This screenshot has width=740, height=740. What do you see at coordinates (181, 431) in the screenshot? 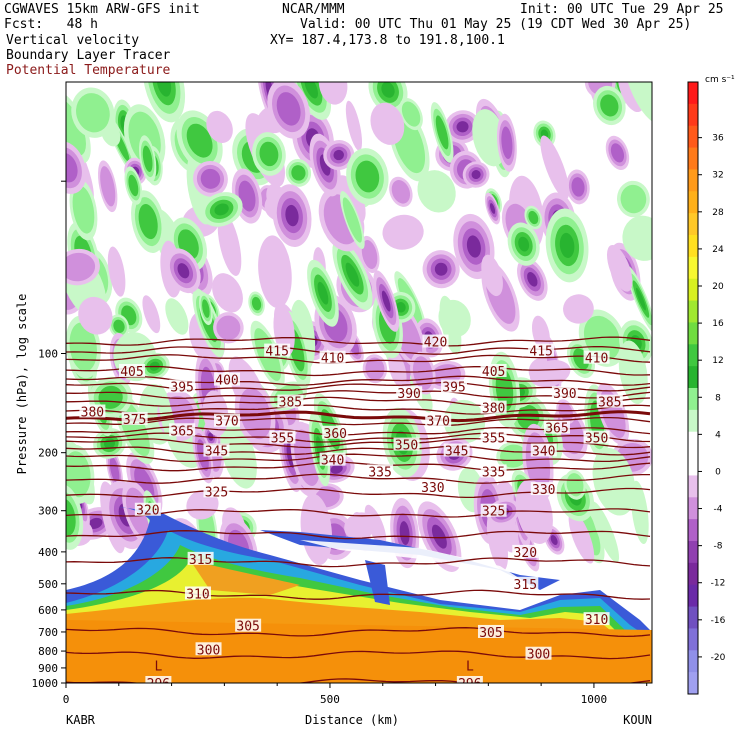
I see `theta-label: 365` at bounding box center [181, 431].